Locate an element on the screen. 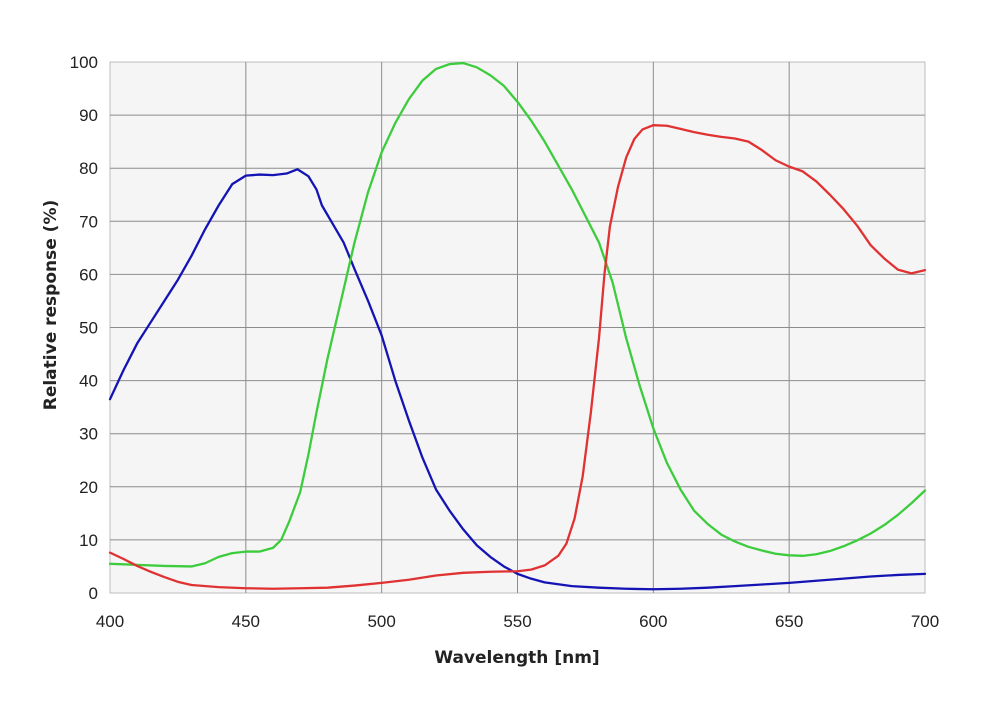  y-tick-label: 70 is located at coordinates (88, 221).